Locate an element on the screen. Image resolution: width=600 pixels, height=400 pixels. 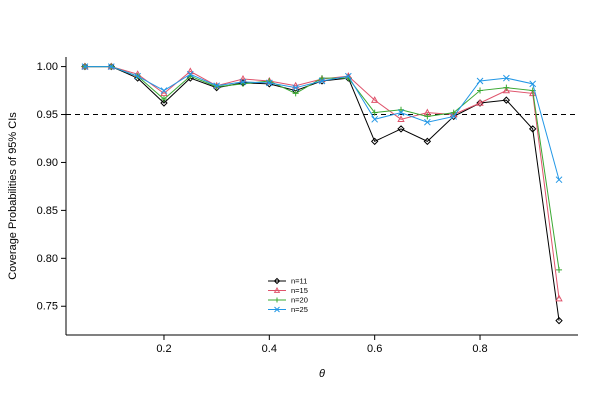
x-axis-title: θ is located at coordinates (322, 374).